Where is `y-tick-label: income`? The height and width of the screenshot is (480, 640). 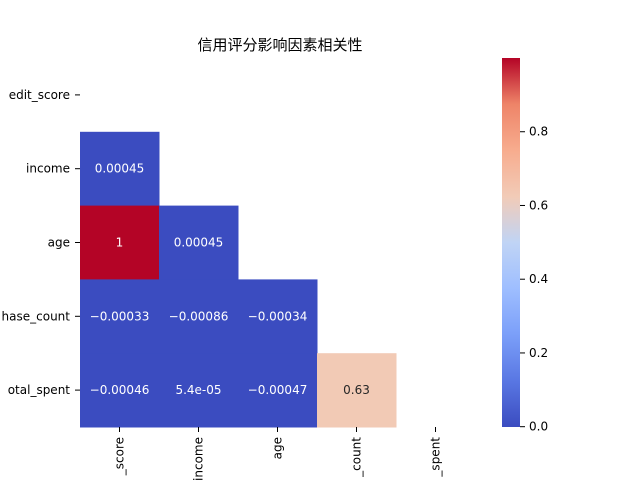 y-tick-label: income is located at coordinates (48, 169).